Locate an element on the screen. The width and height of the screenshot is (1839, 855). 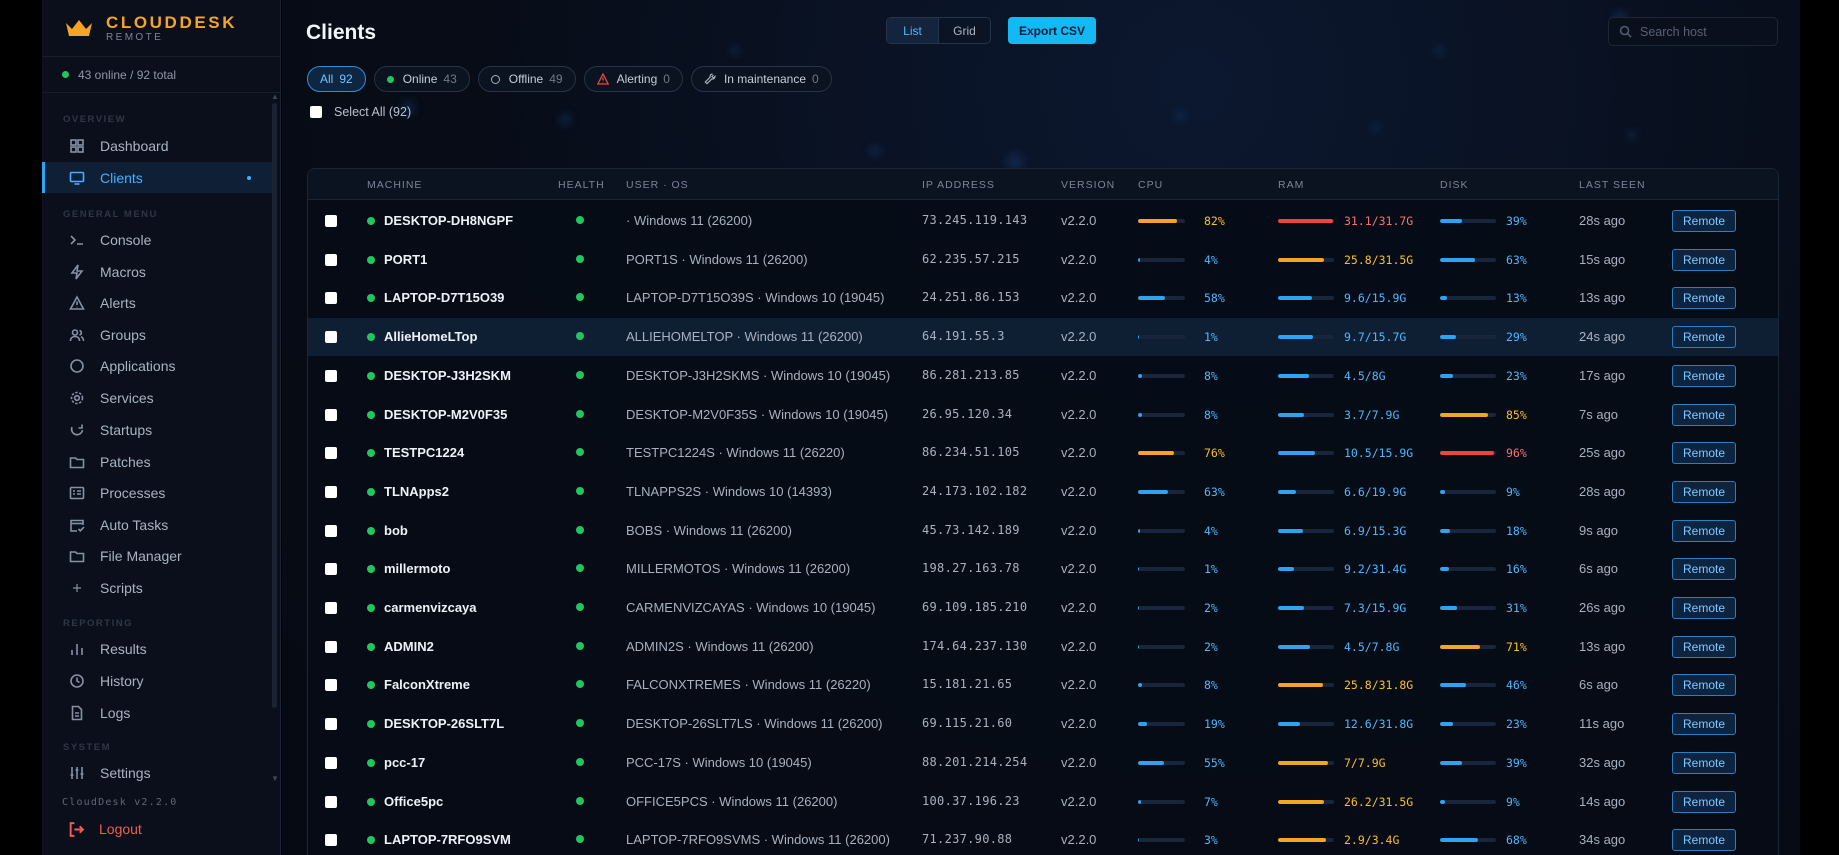
sidebar-item-console: Console is located at coordinates (157, 239).